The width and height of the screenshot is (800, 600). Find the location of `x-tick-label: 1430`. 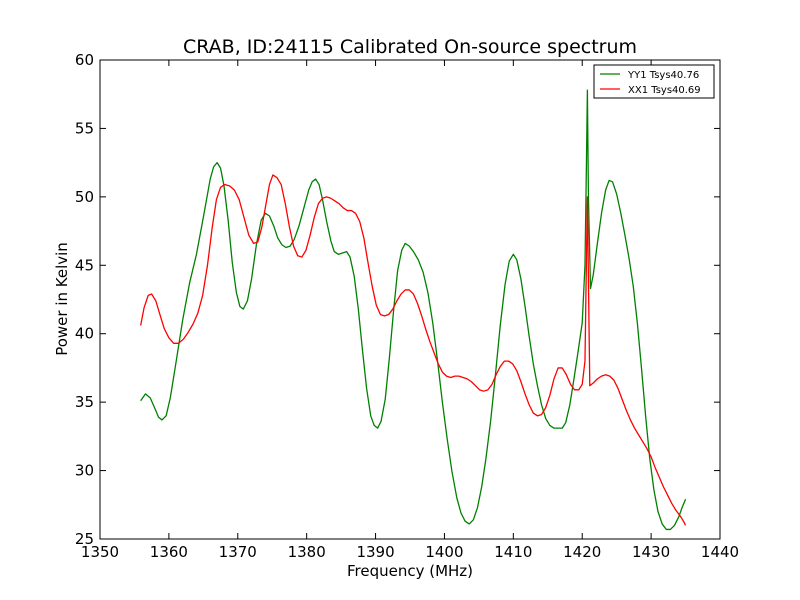

x-tick-label: 1430 is located at coordinates (651, 552).